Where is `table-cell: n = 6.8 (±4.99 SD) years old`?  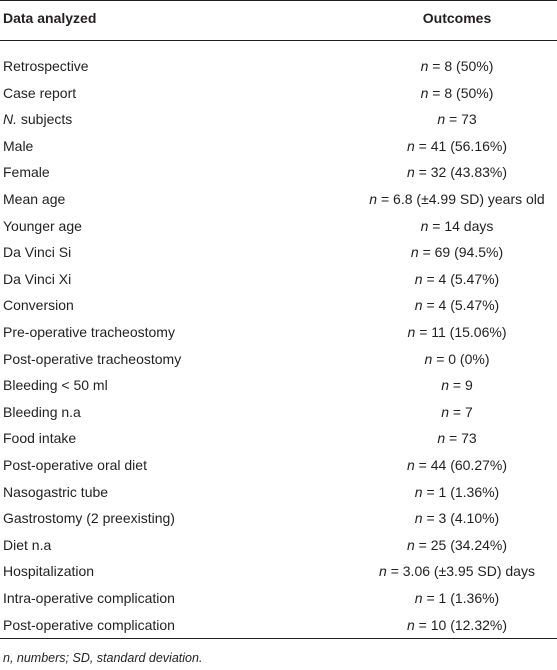 table-cell: n = 6.8 (±4.99 SD) years old is located at coordinates (457, 199).